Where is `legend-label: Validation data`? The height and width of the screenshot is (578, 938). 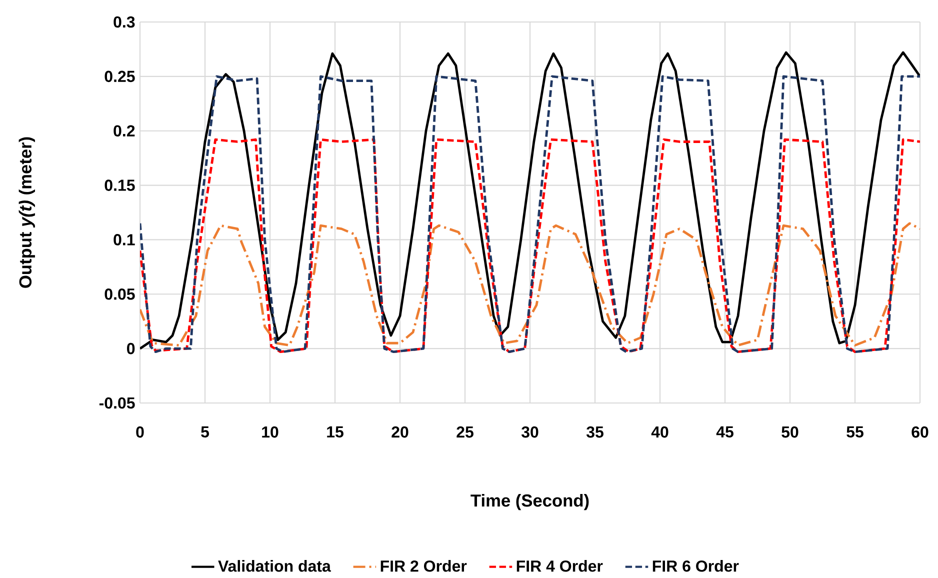
legend-label: Validation data is located at coordinates (274, 566).